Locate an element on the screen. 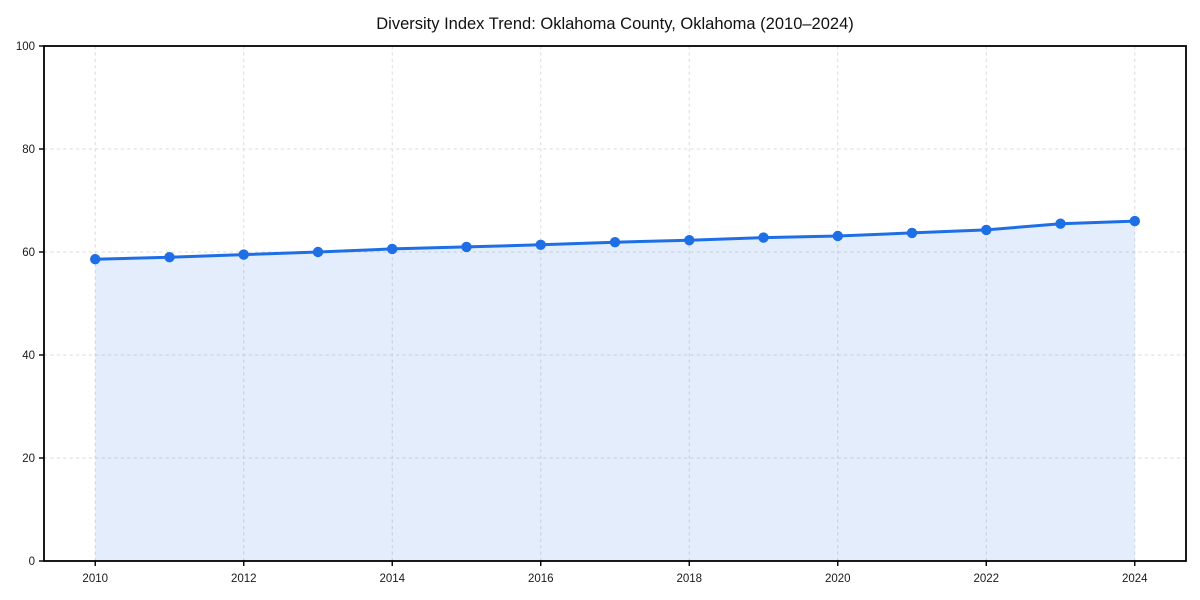  y-tick-label: 100 is located at coordinates (25, 47).